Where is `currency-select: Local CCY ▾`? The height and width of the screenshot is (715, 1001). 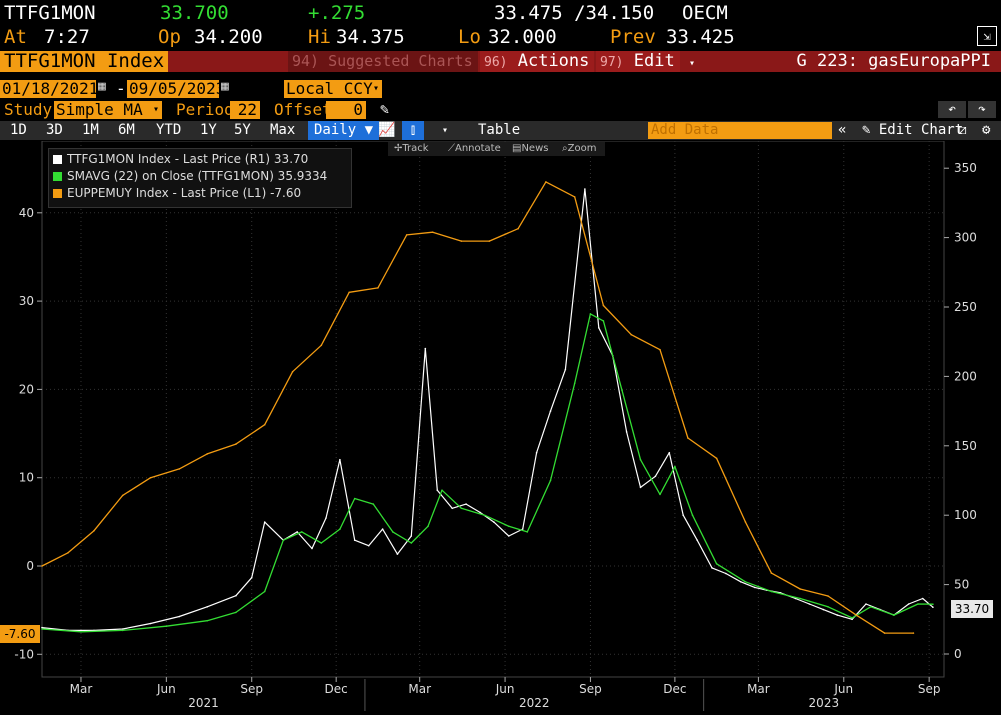 currency-select: Local CCY ▾ is located at coordinates (333, 89).